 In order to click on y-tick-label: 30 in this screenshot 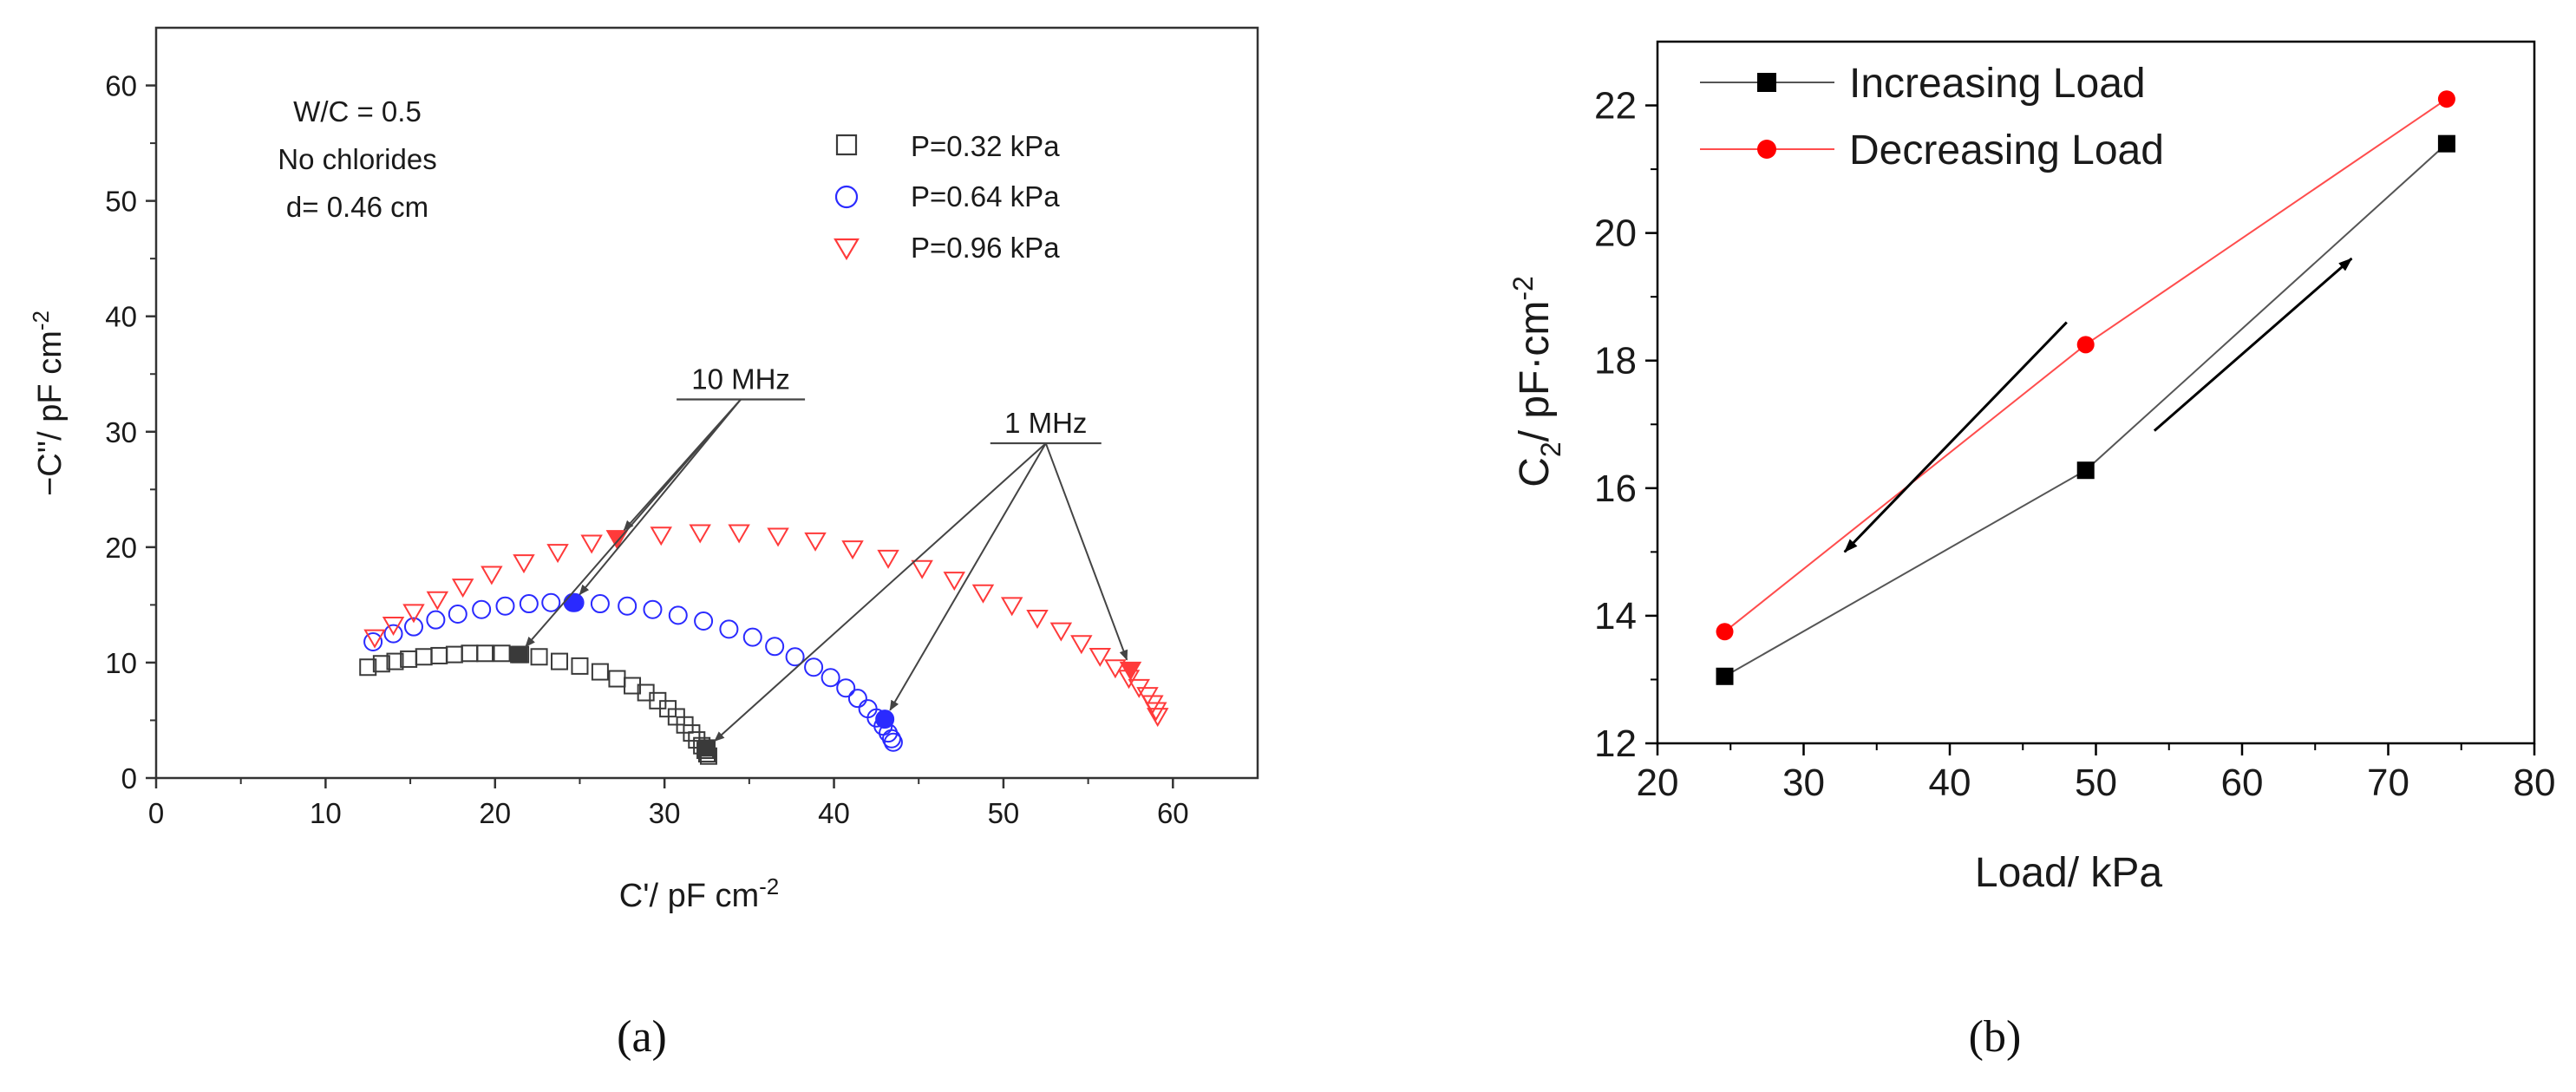, I will do `click(121, 432)`.